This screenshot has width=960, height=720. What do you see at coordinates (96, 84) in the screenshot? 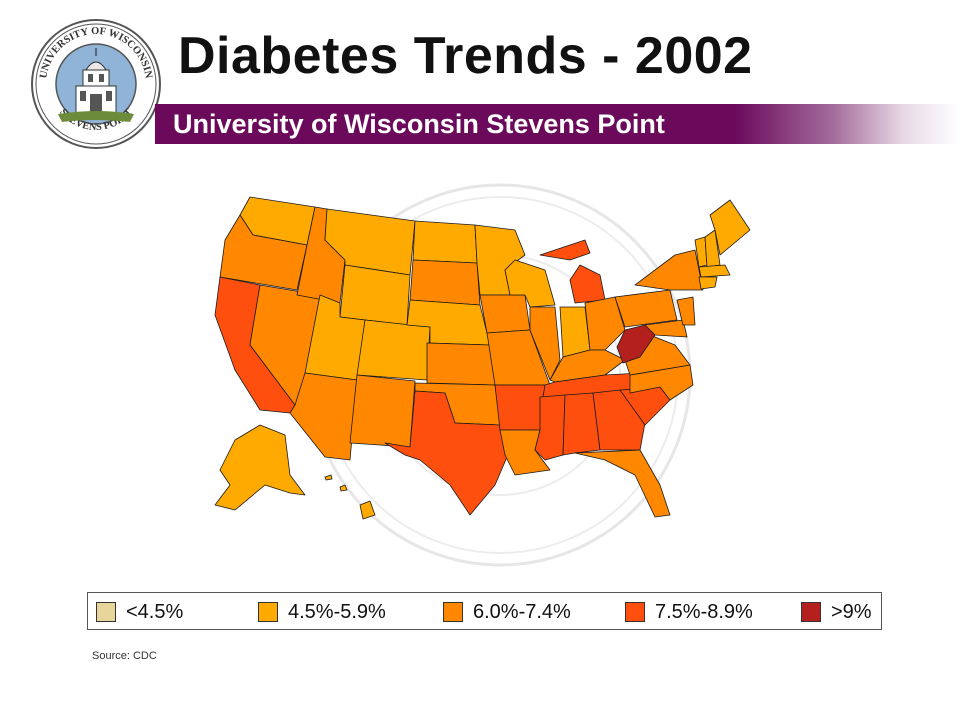
I see `university-seal-logo: UNIVERSITY OF WISCONSIN STEVENS POINT` at bounding box center [96, 84].